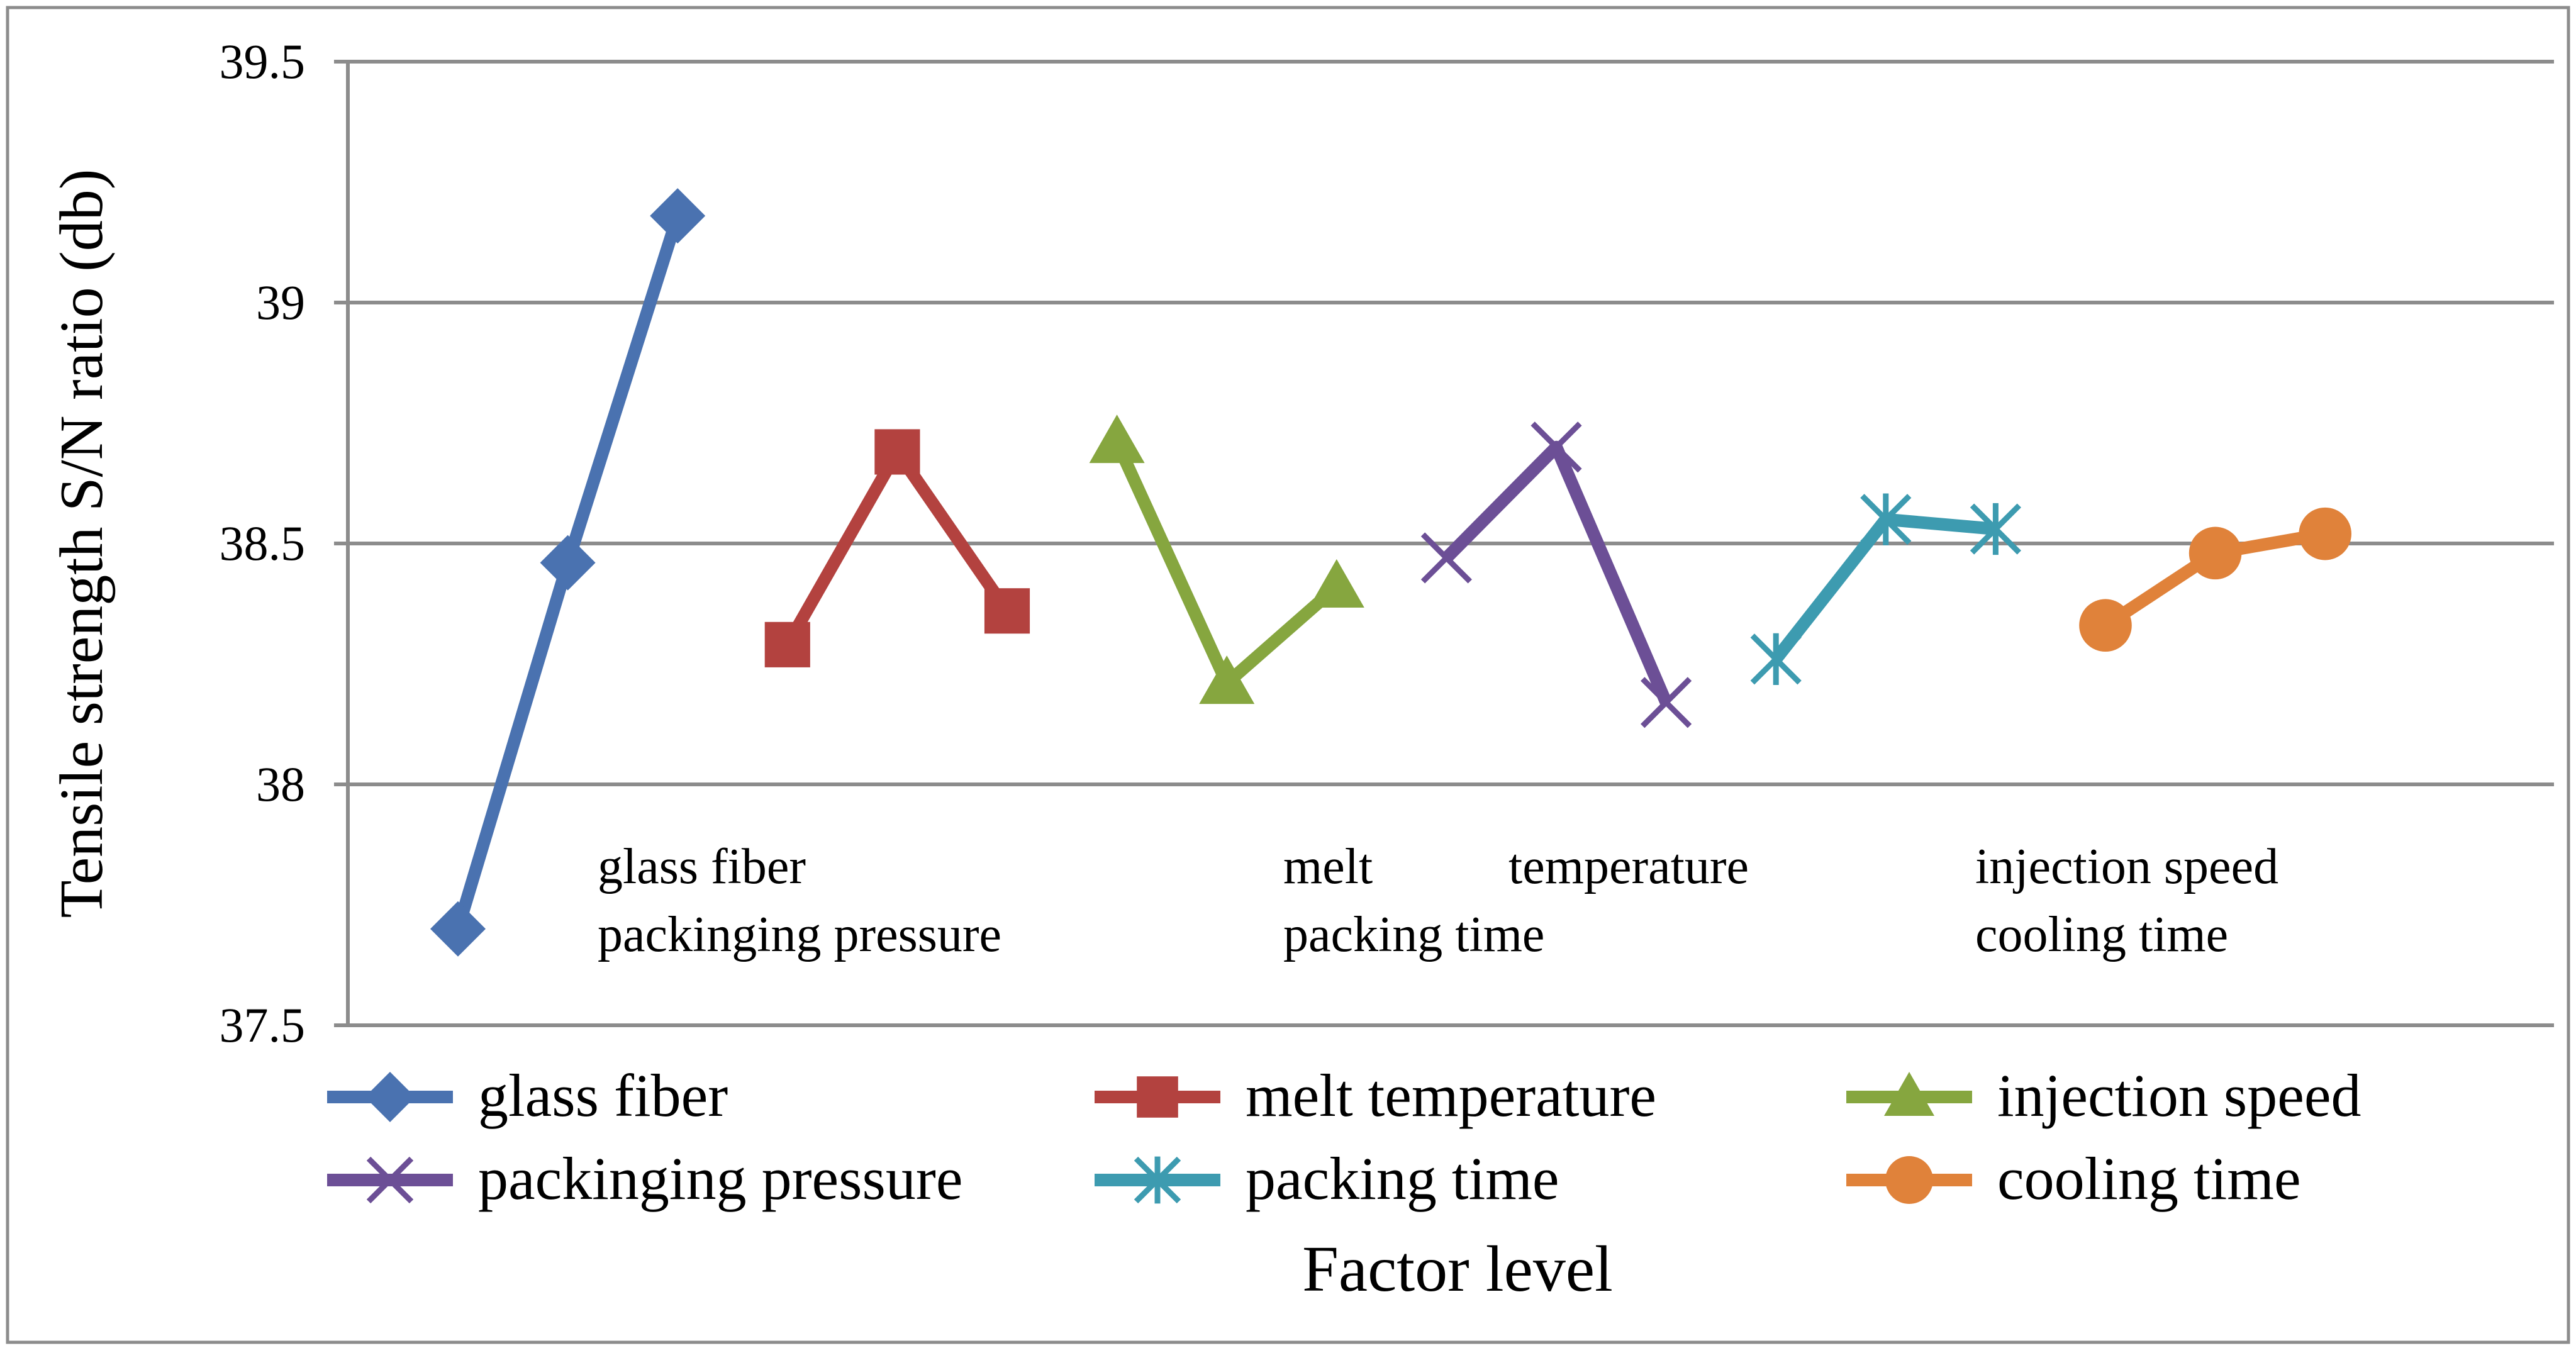 This screenshot has height=1353, width=2576. Describe the element at coordinates (1328, 866) in the screenshot. I see `annotation-label: melt` at that location.